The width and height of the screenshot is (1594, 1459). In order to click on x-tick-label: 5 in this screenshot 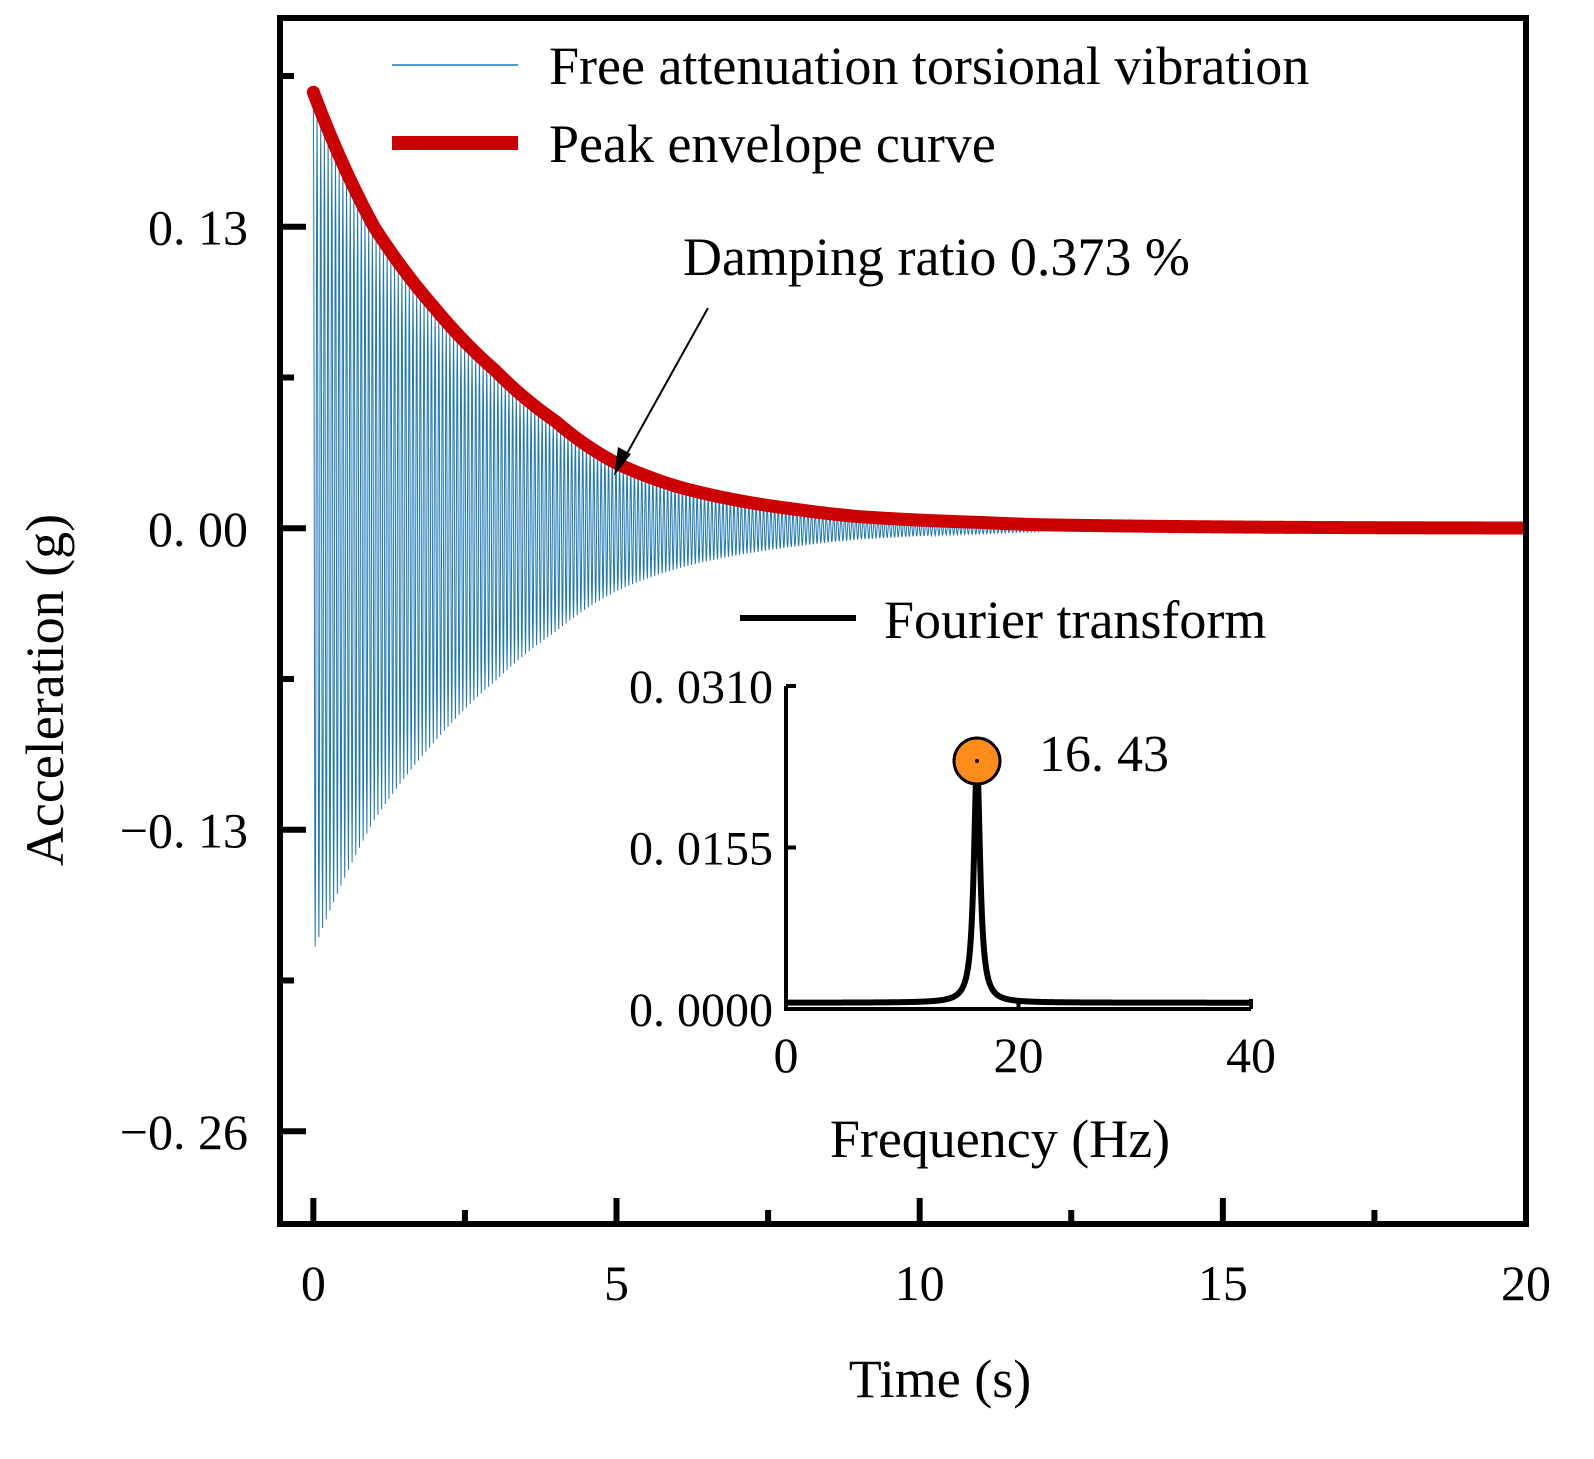, I will do `click(616, 1283)`.